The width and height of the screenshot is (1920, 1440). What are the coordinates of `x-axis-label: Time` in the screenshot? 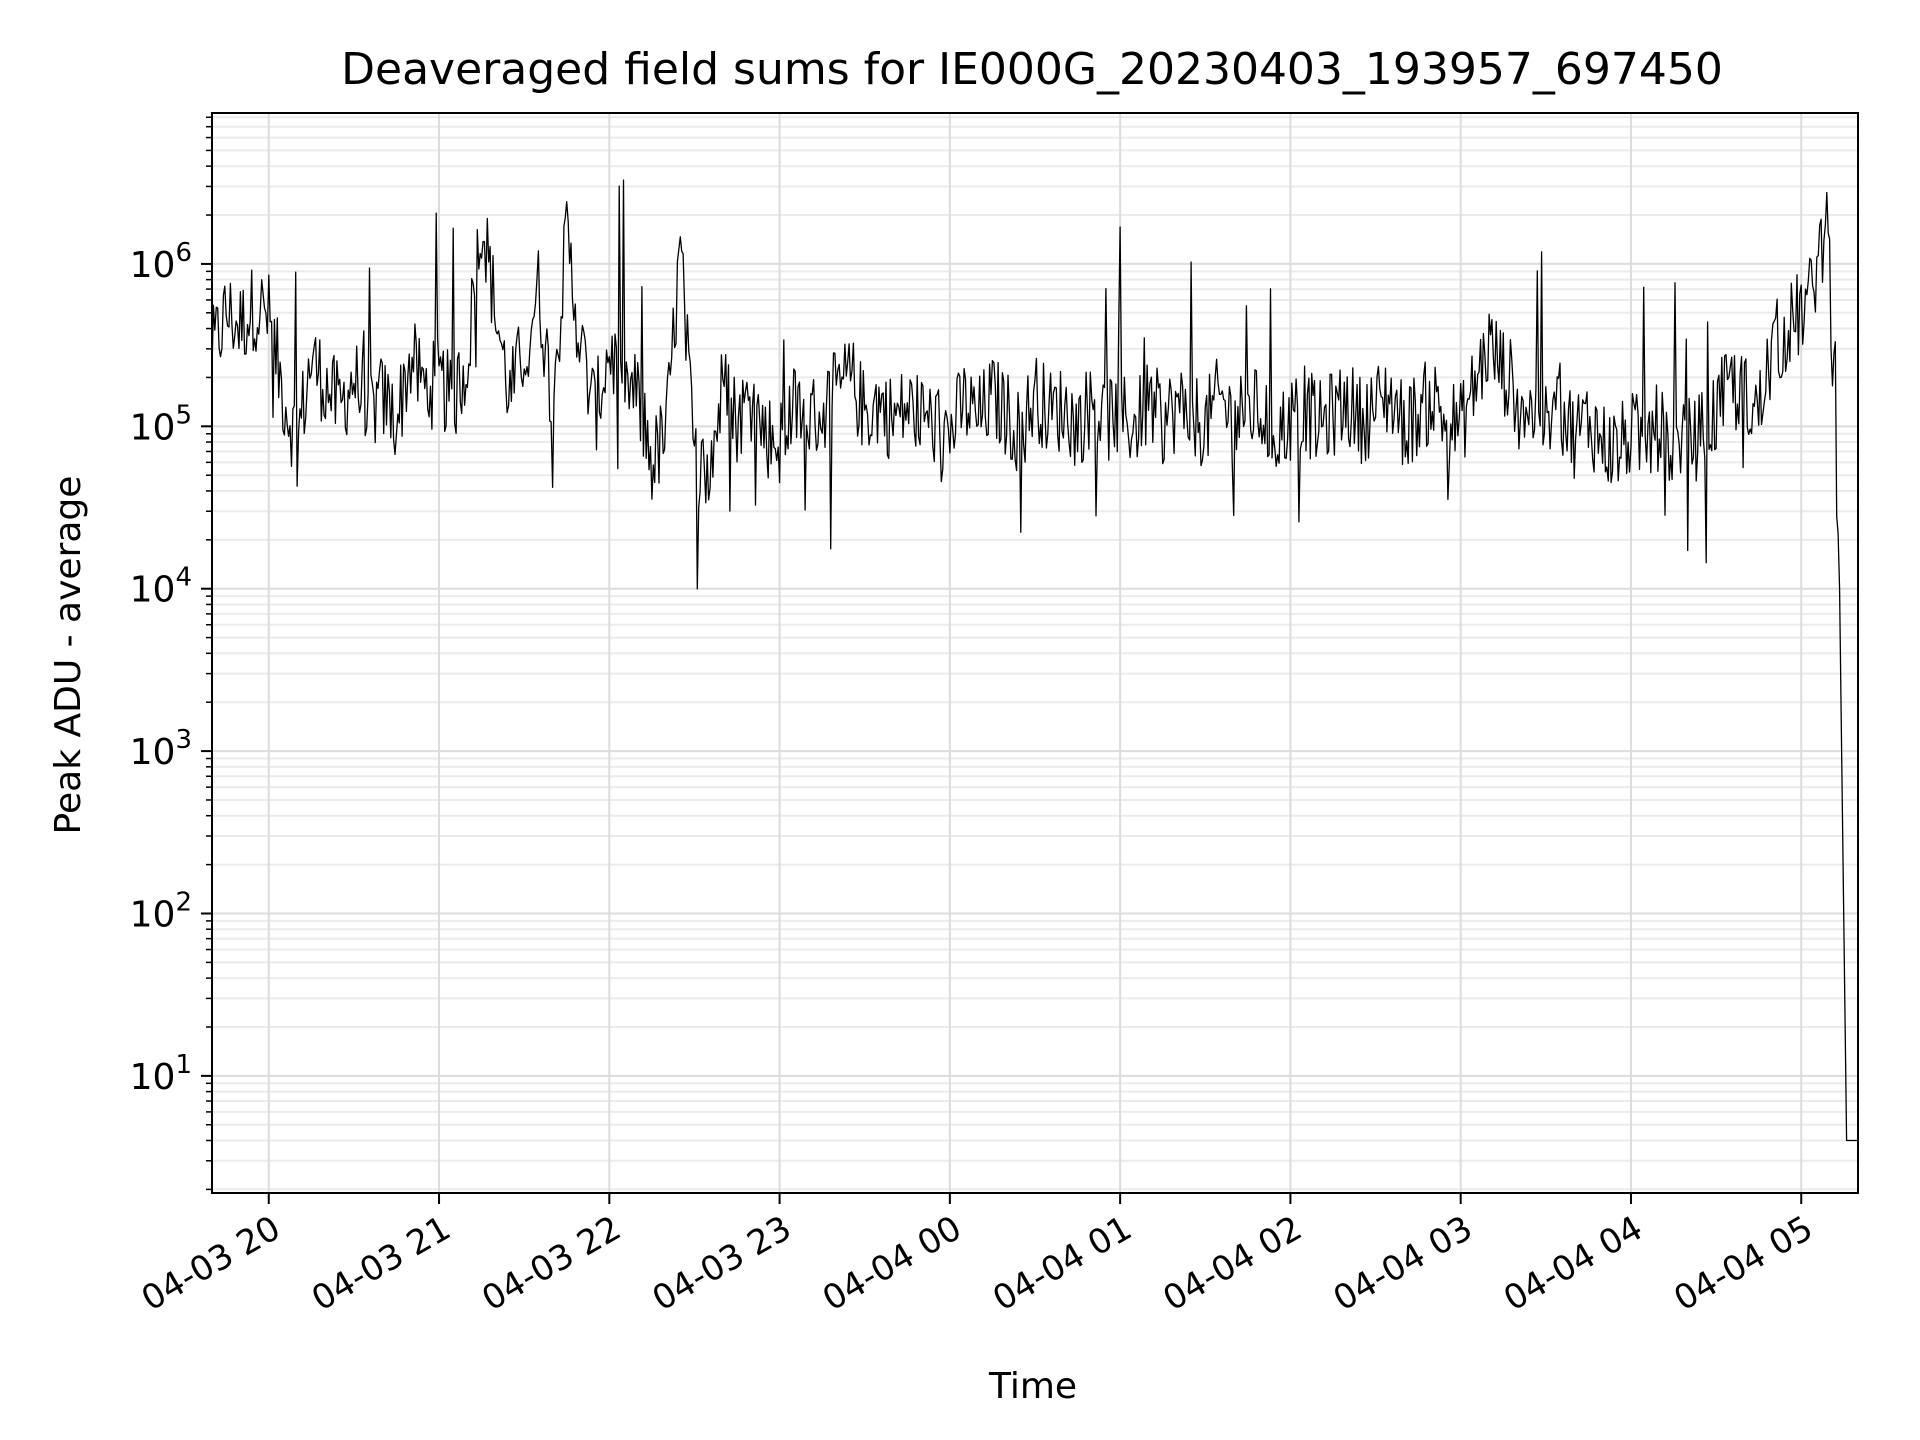 It's located at (1032, 1386).